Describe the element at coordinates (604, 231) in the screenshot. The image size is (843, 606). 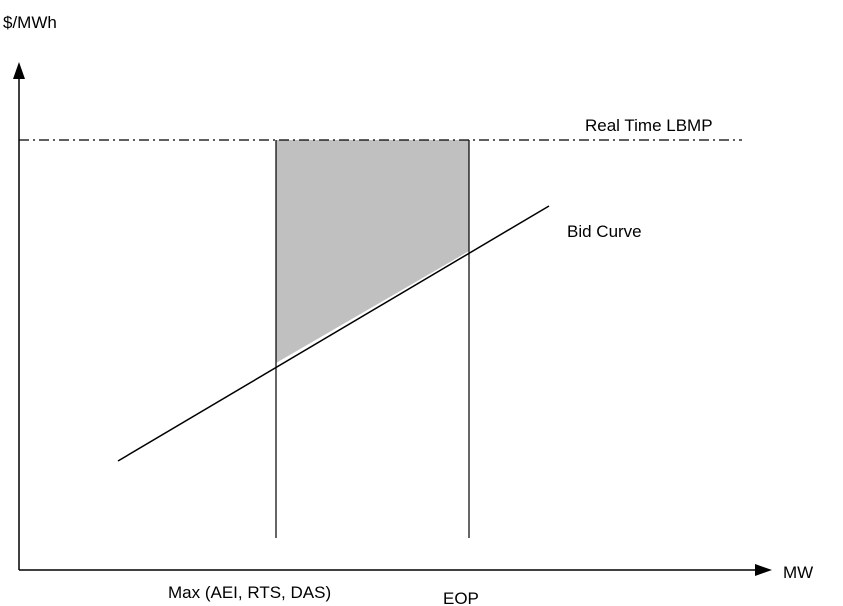
I see `bid-curve-label: Bid Curve` at that location.